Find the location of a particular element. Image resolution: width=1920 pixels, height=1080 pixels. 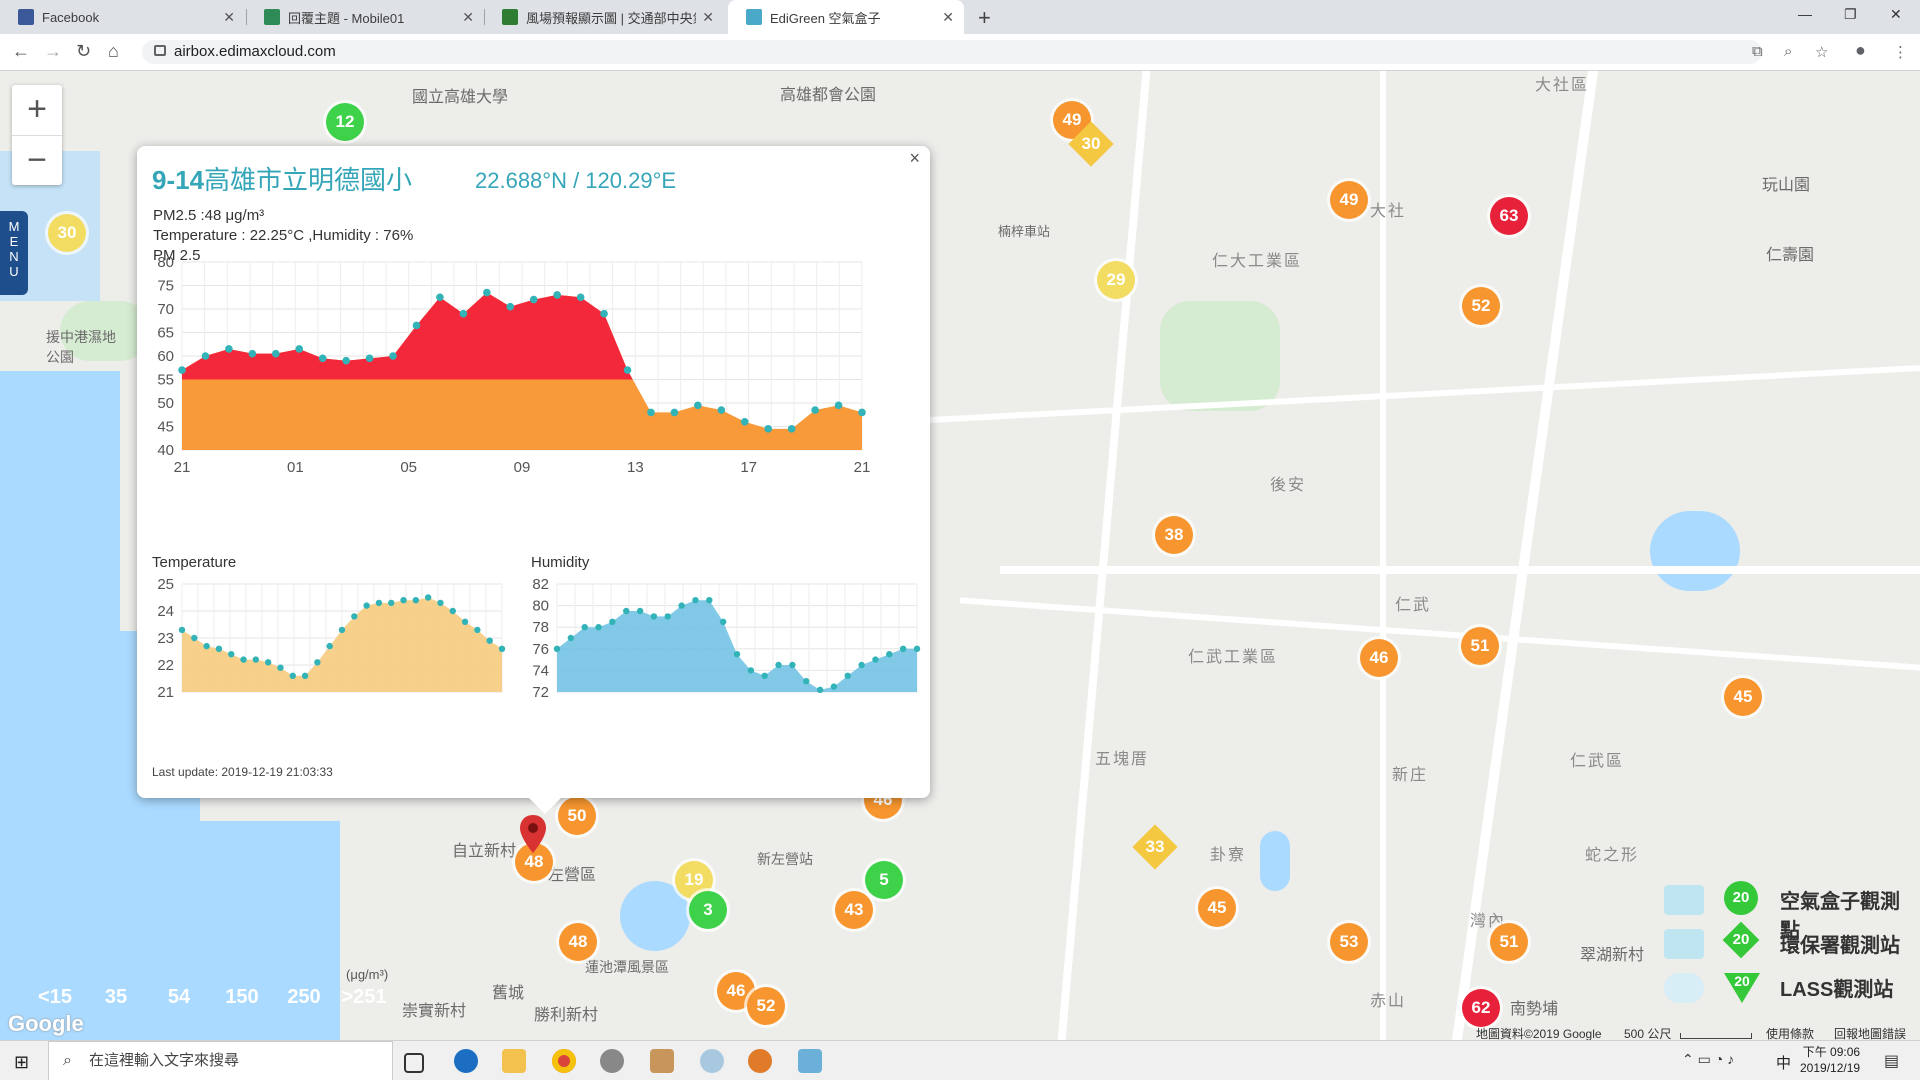

airbox-marker: 29 is located at coordinates (1116, 280).